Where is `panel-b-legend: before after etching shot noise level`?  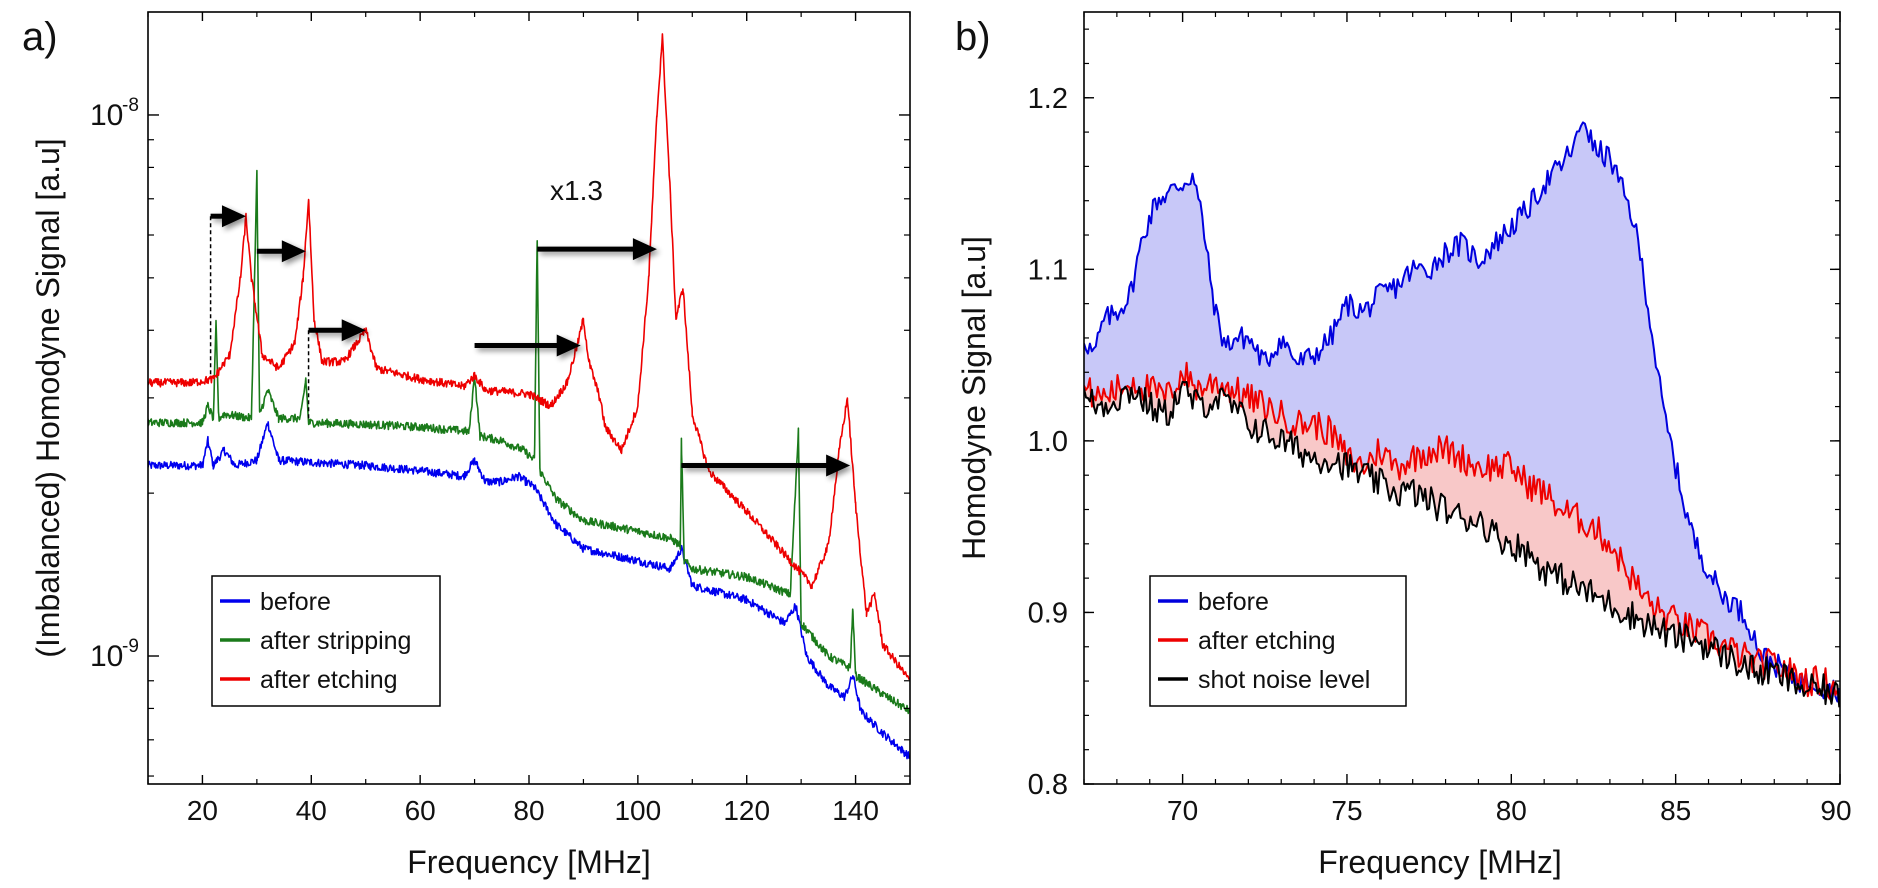
panel-b-legend: before after etching shot noise level is located at coordinates (1278, 641).